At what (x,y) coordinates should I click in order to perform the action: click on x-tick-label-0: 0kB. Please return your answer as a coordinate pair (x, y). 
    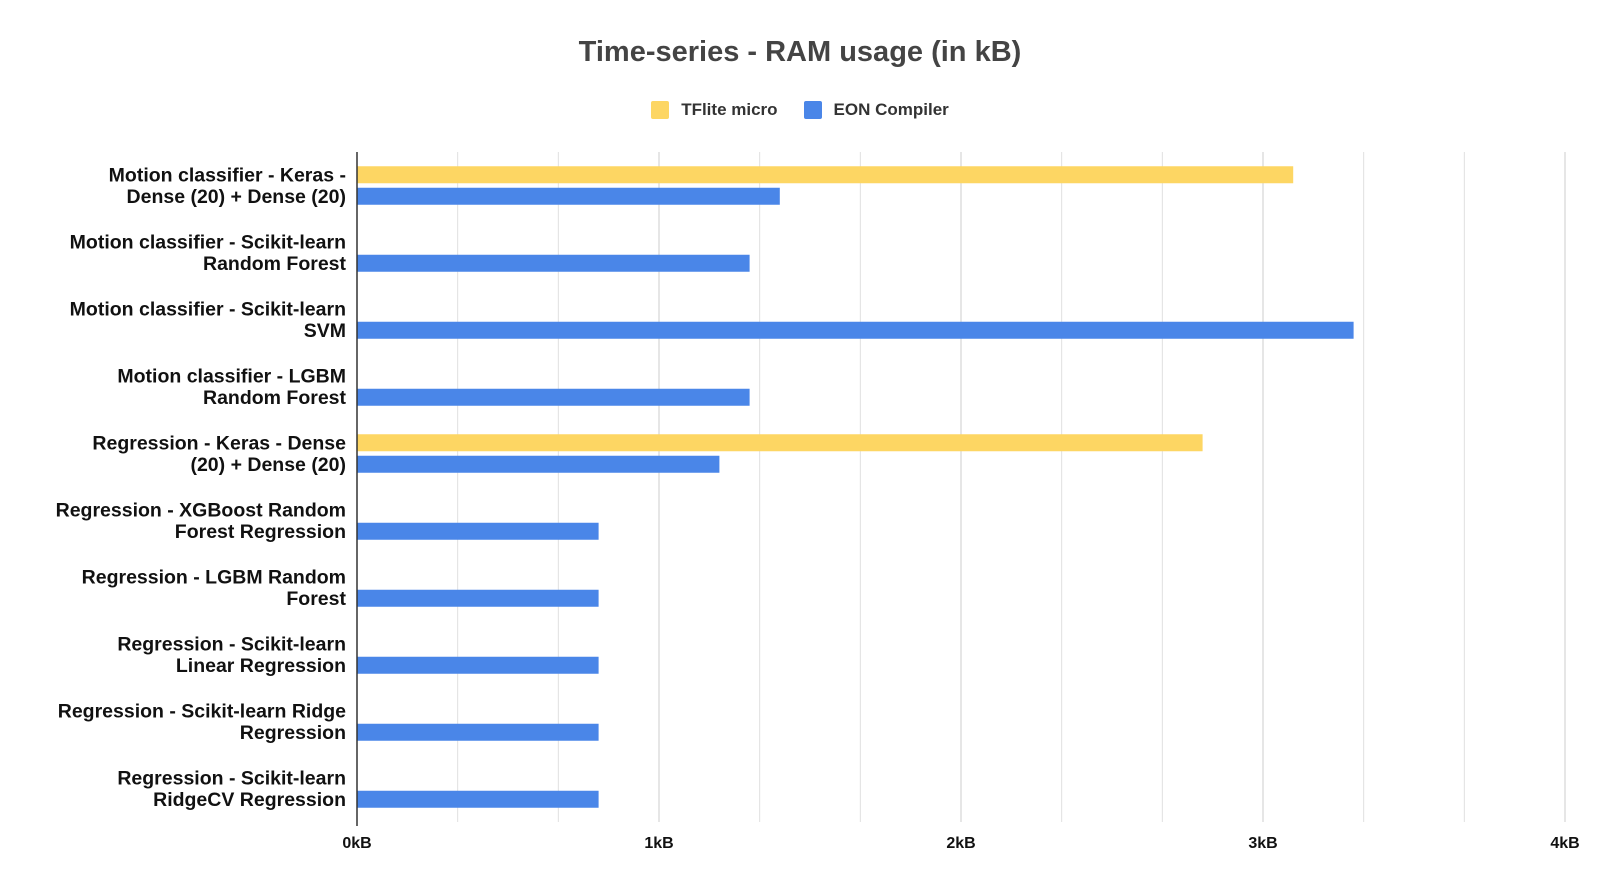
    Looking at the image, I should click on (356, 843).